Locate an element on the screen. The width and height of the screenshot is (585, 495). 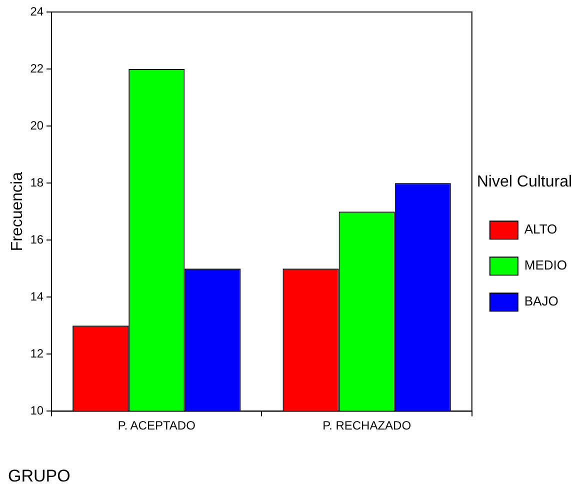
y-tick-label: 12 is located at coordinates (37, 353).